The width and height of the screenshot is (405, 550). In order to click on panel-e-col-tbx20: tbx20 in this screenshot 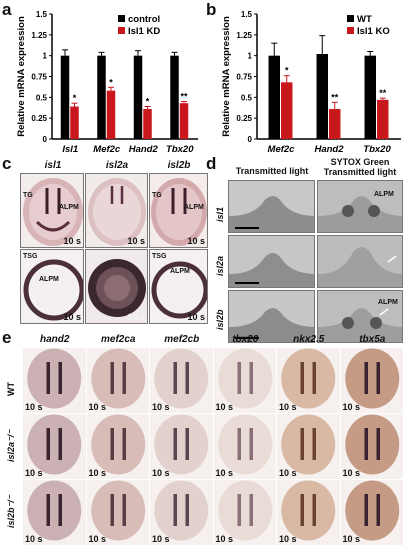, I will do `click(245, 339)`.